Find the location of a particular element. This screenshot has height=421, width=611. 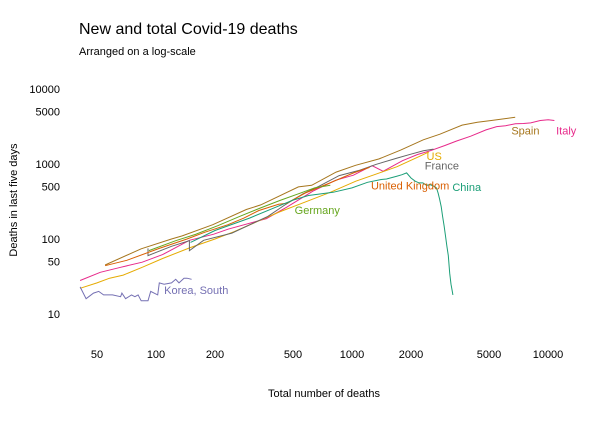

x-tick-label: 100 is located at coordinates (156, 355).